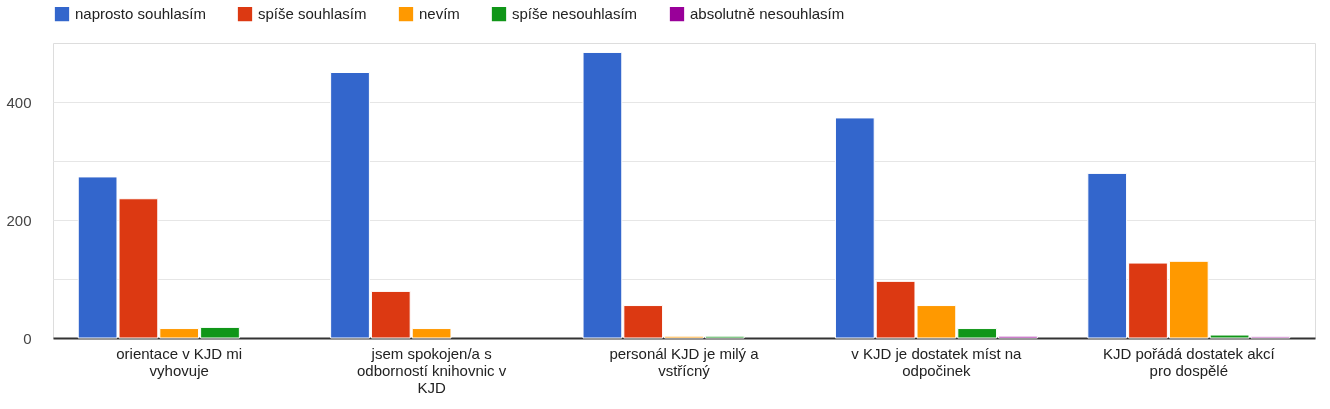 This screenshot has height=409, width=1330. What do you see at coordinates (312, 14) in the screenshot?
I see `legend-label: spíše souhlasím` at bounding box center [312, 14].